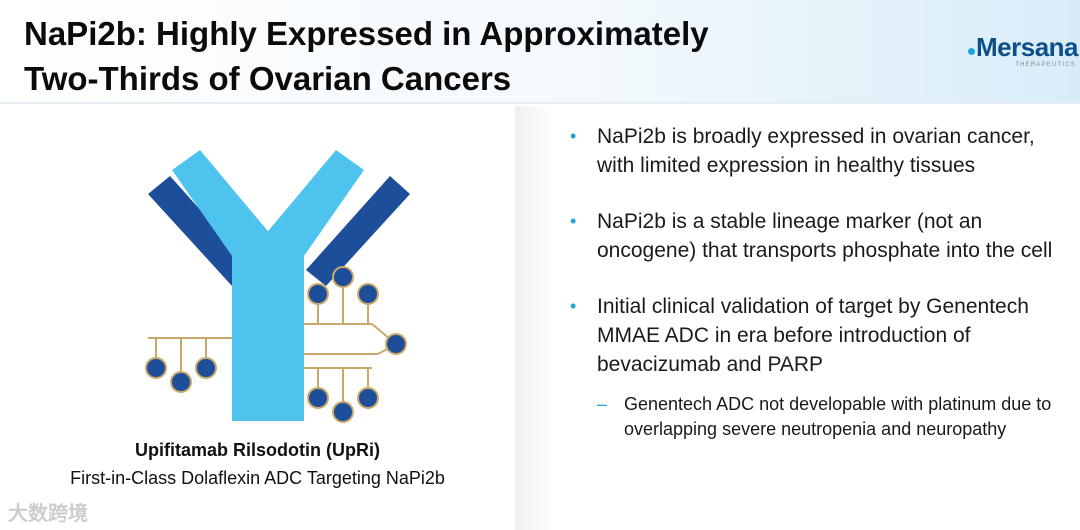  I want to click on antibody-drug-conjugate-icon, so click(277, 286).